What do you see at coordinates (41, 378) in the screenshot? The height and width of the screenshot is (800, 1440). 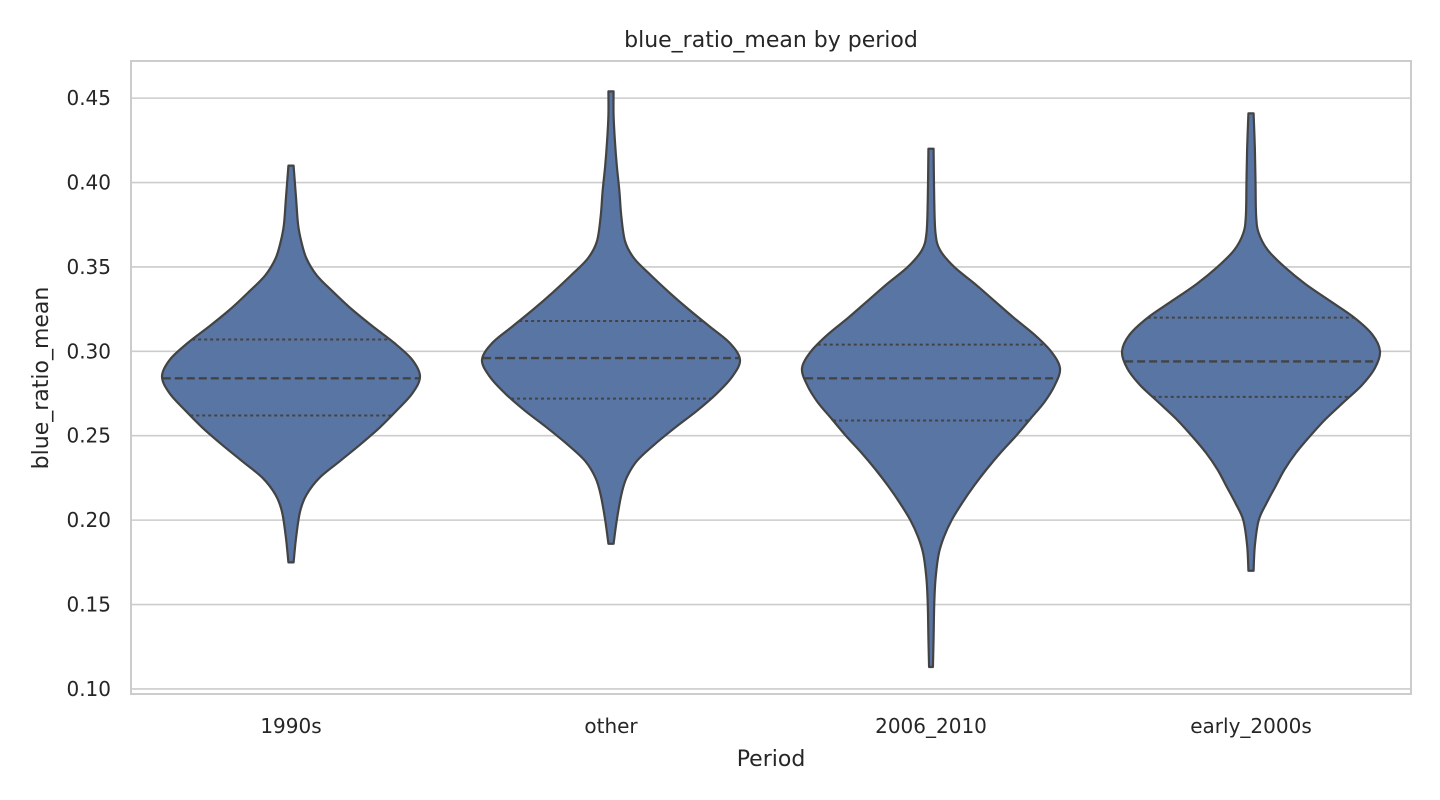 I see `y-axis-label: blue_ratio_mean` at bounding box center [41, 378].